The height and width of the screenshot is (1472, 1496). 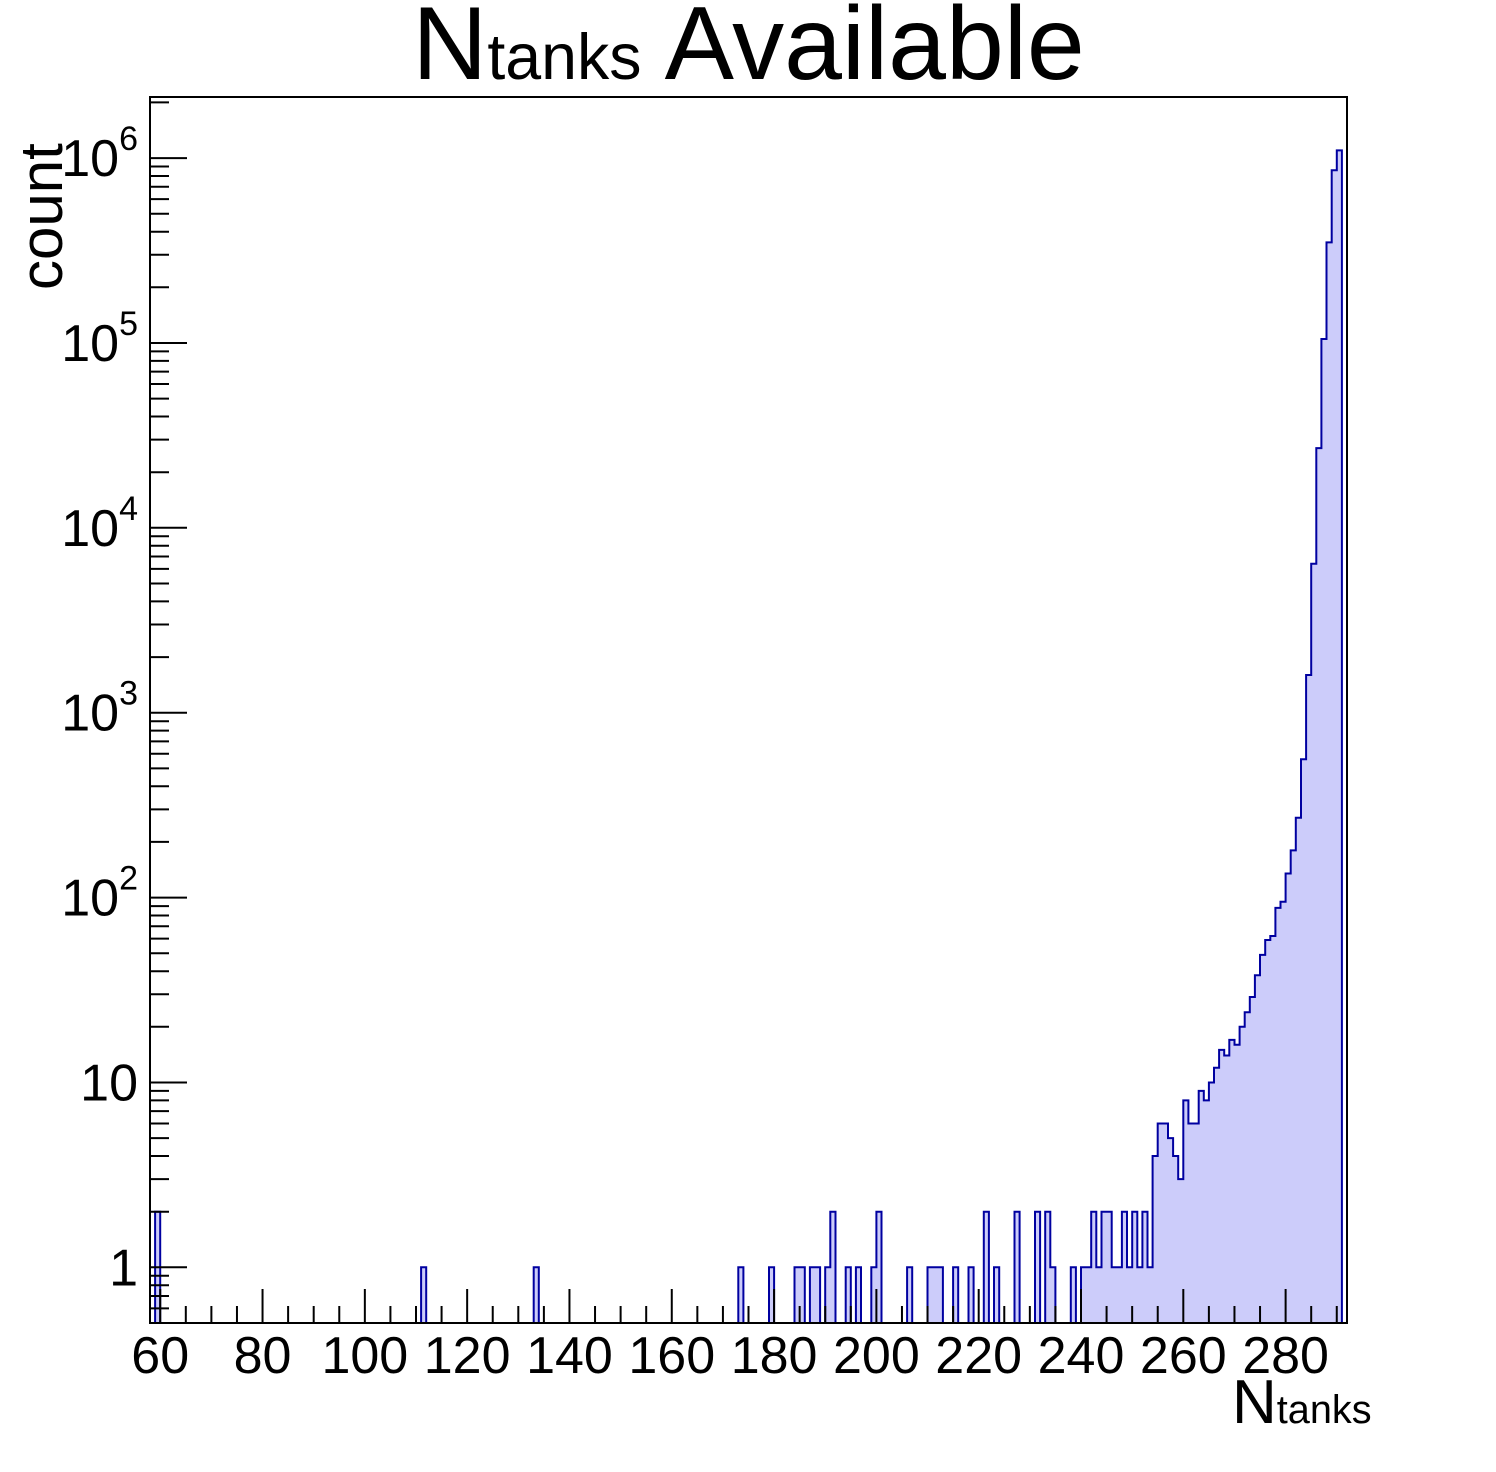 I want to click on chart-title-suffix: Available, so click(x=863, y=51).